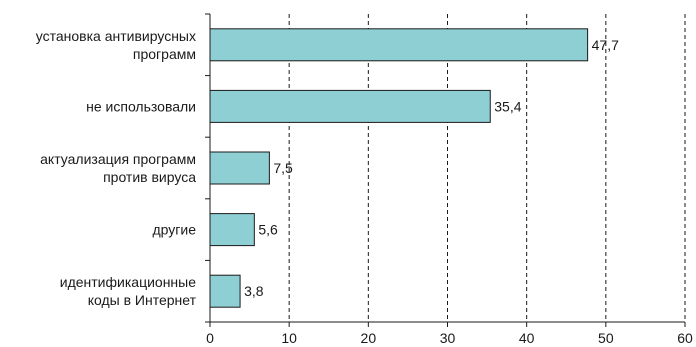 This screenshot has height=347, width=696. I want to click on x-tick-label-50: 50, so click(606, 338).